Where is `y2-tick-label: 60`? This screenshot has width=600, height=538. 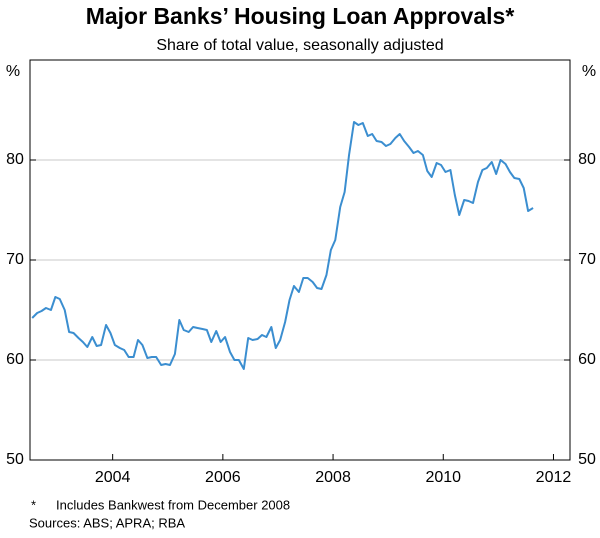
y2-tick-label: 60 is located at coordinates (587, 359).